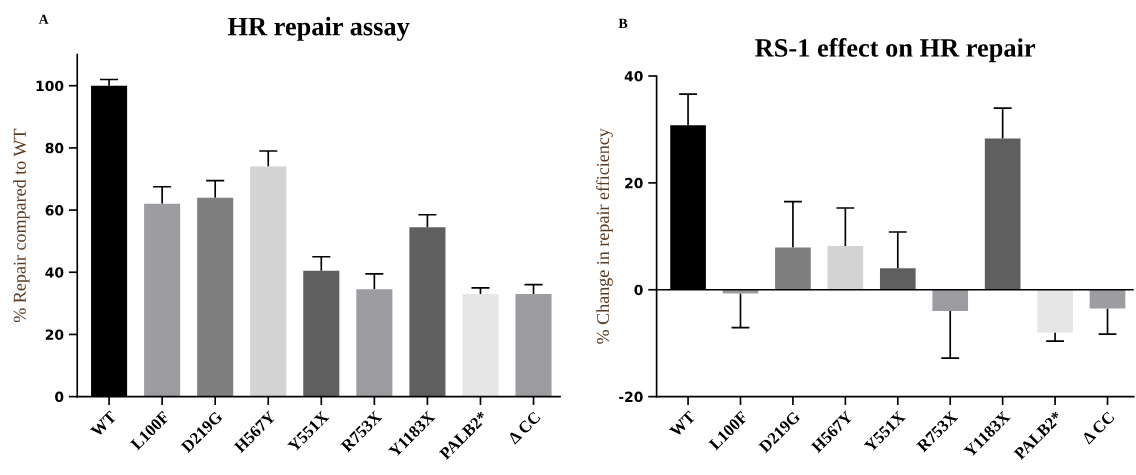  I want to click on text: A, so click(43, 19).